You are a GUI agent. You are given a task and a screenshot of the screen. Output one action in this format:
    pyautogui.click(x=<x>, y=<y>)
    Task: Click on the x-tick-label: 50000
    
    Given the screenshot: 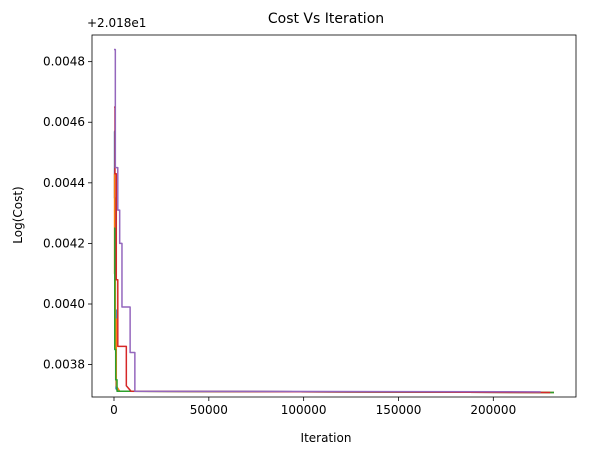 What is the action you would take?
    pyautogui.click(x=209, y=410)
    